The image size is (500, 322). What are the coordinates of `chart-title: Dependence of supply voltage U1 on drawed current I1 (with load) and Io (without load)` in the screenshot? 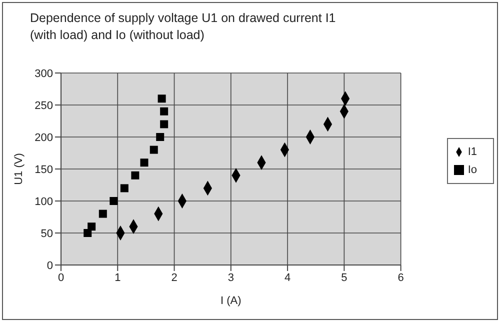 It's located at (183, 27).